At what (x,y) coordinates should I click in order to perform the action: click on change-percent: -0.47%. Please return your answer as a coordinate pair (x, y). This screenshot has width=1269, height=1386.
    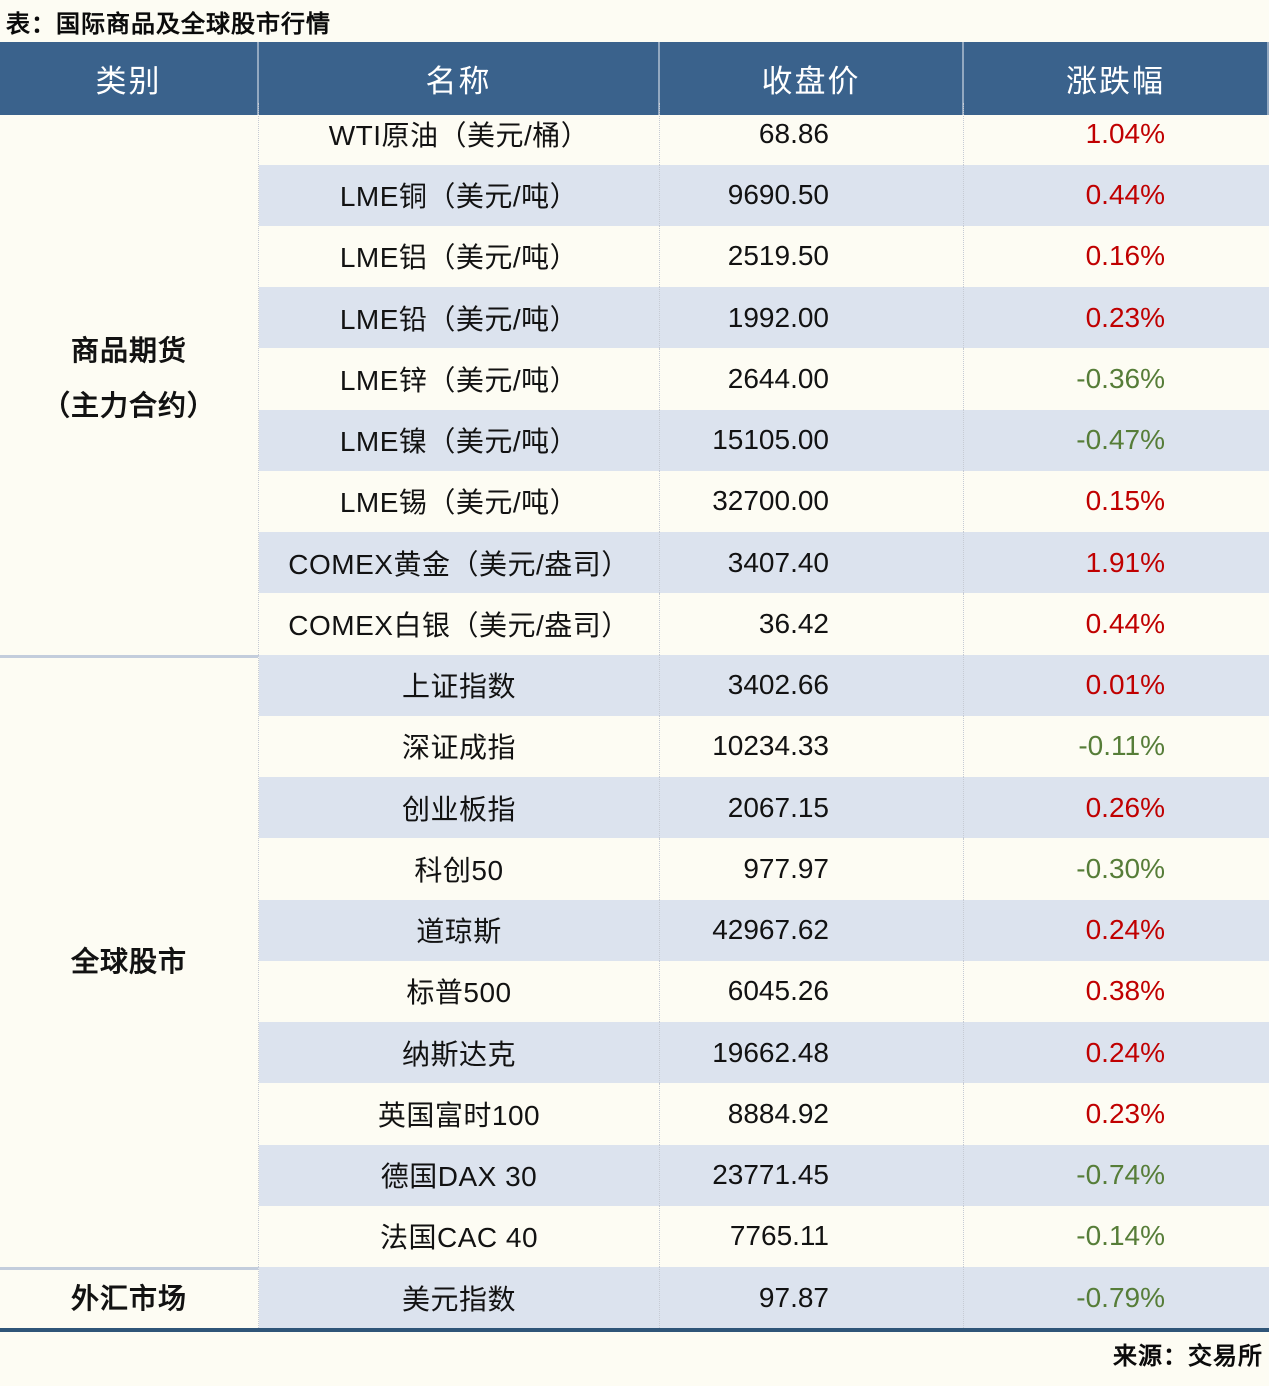
    Looking at the image, I should click on (1116, 440).